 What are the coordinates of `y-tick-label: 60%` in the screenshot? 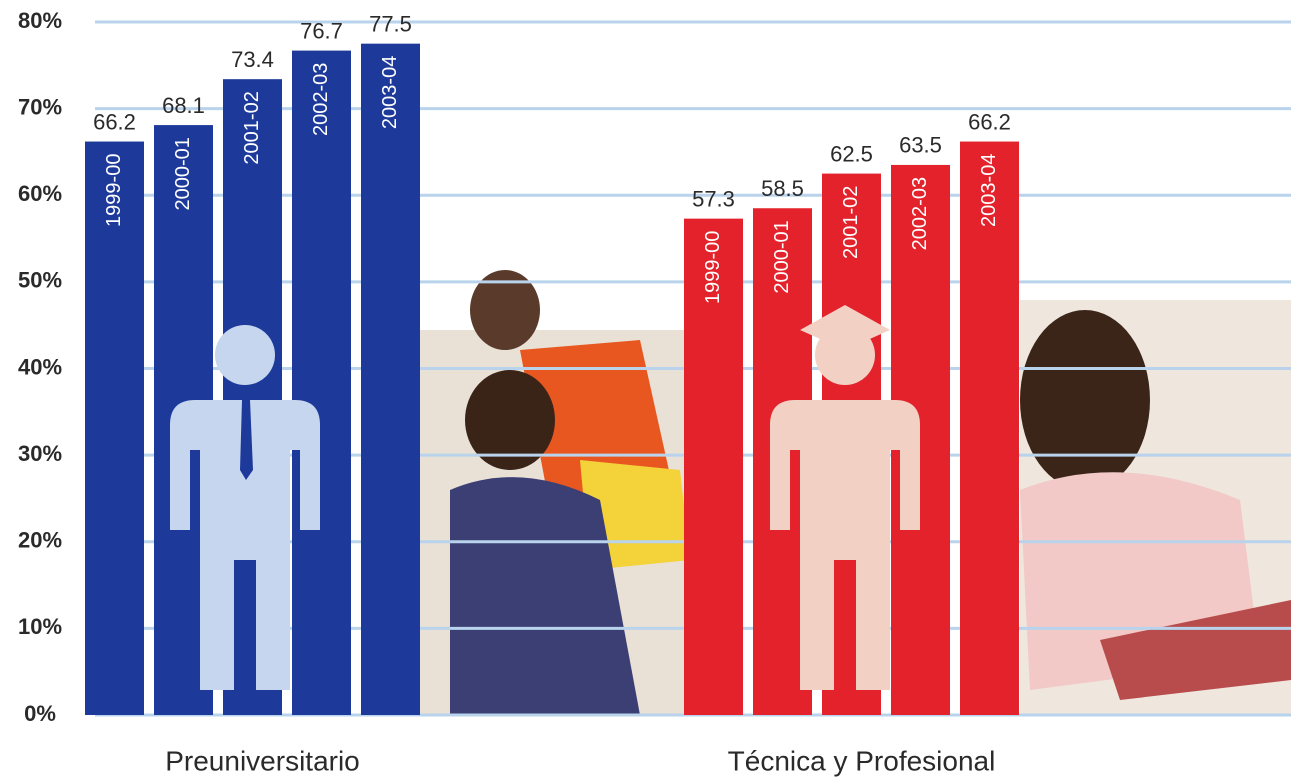 It's located at (40, 193).